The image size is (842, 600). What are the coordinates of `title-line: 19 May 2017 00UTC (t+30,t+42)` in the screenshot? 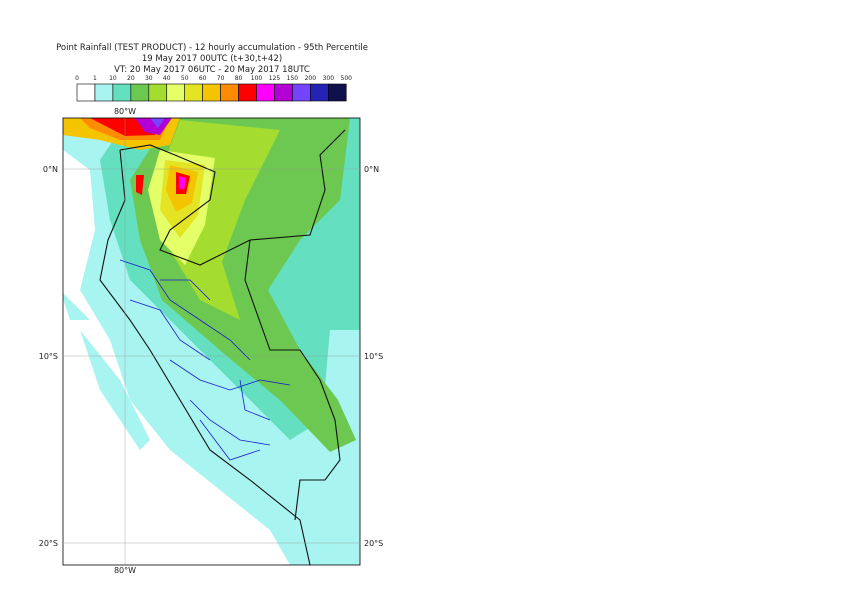 It's located at (212, 59).